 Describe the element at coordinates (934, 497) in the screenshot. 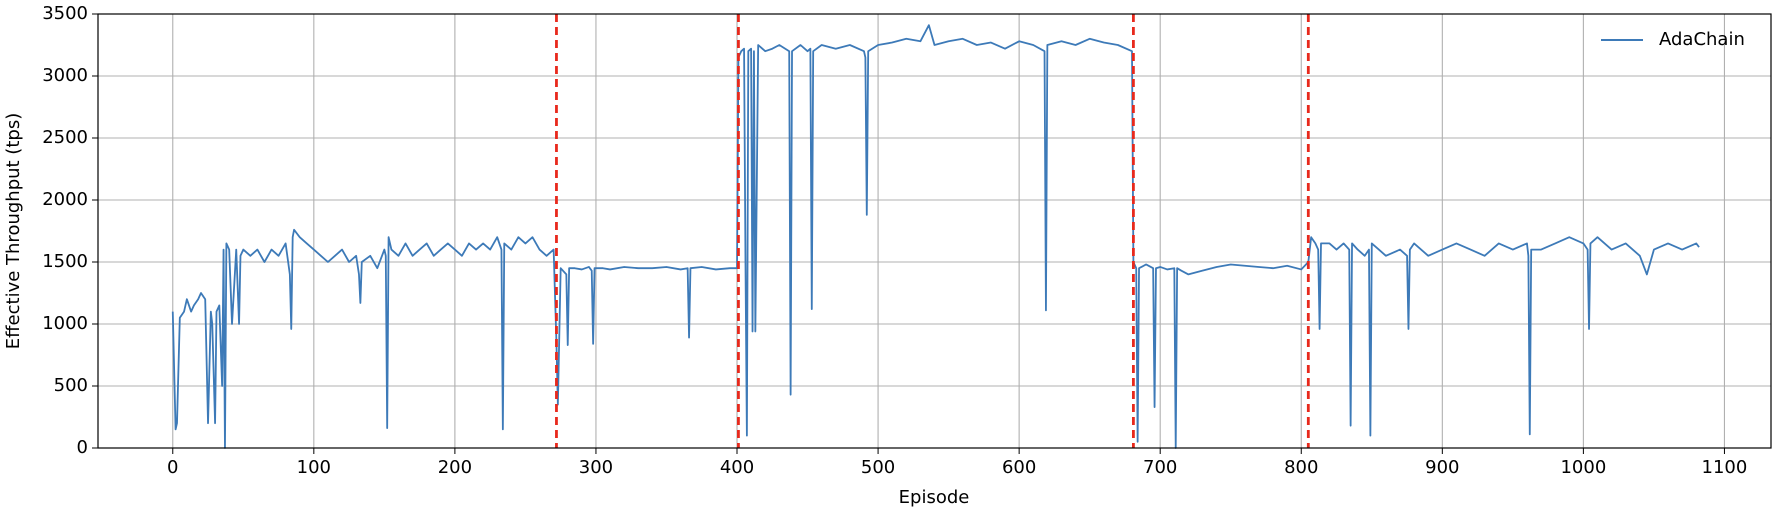

I see `x-axis-label: Episode` at that location.